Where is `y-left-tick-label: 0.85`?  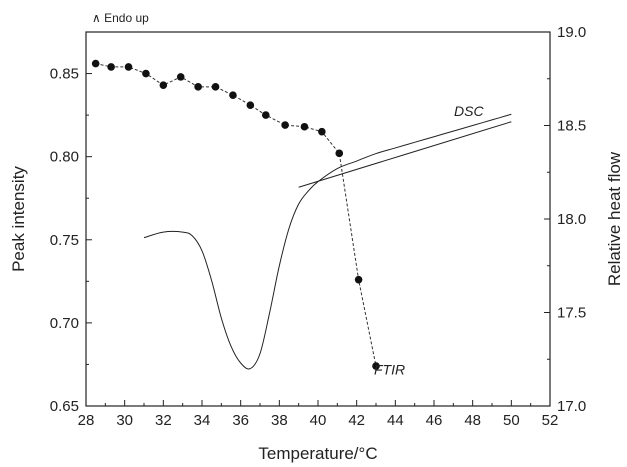
y-left-tick-label: 0.85 is located at coordinates (64, 74).